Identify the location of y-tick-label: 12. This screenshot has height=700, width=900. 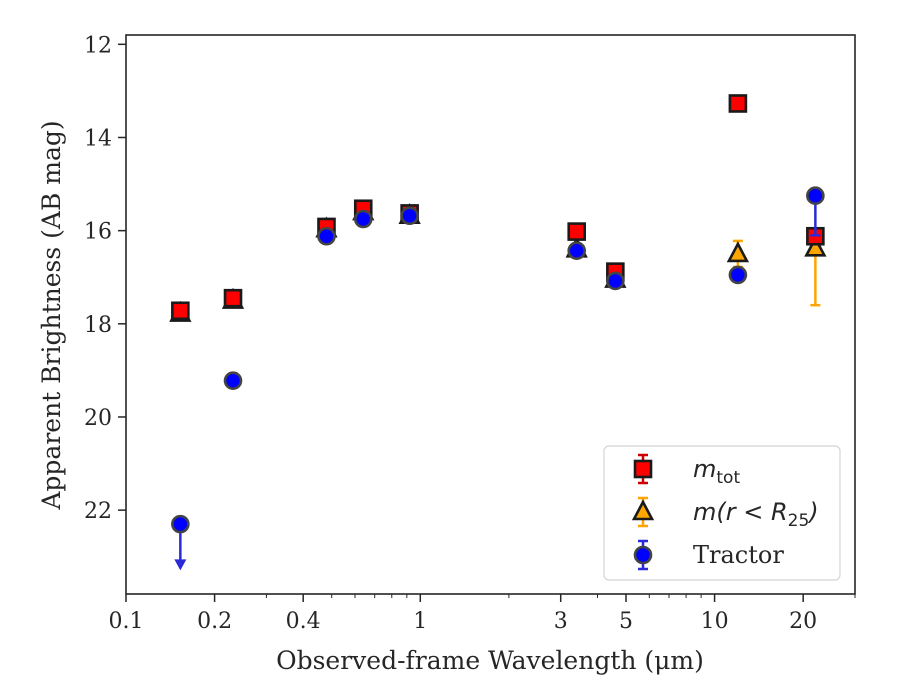
(98, 45).